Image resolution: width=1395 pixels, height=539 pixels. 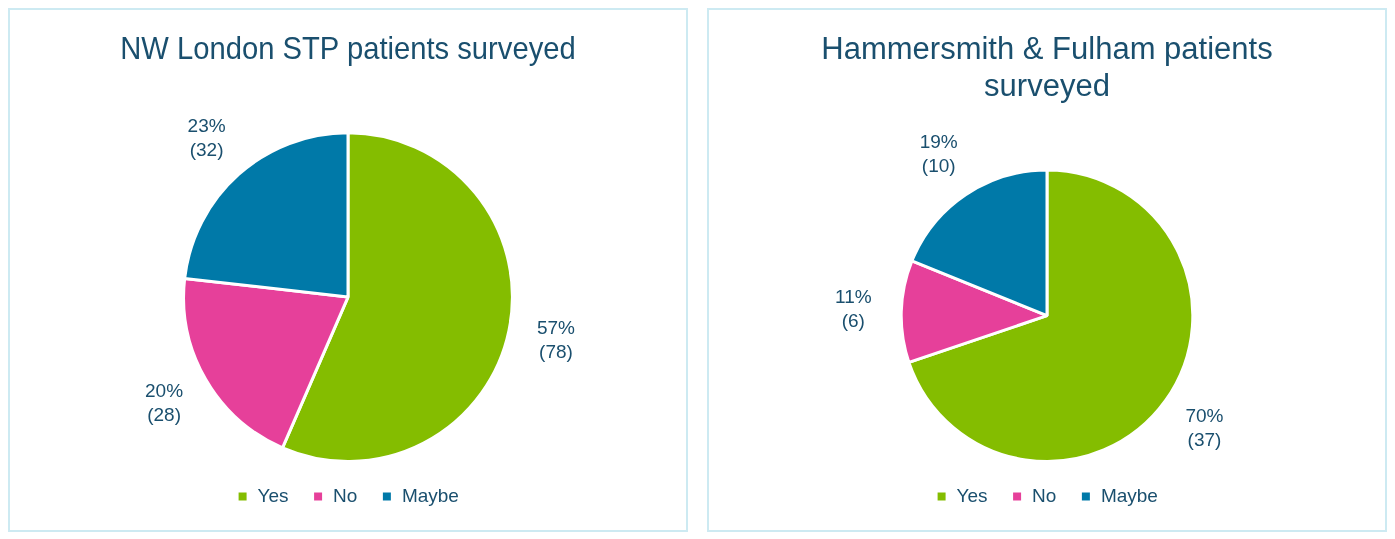 What do you see at coordinates (1204, 427) in the screenshot?
I see `data-label: 70% (37)` at bounding box center [1204, 427].